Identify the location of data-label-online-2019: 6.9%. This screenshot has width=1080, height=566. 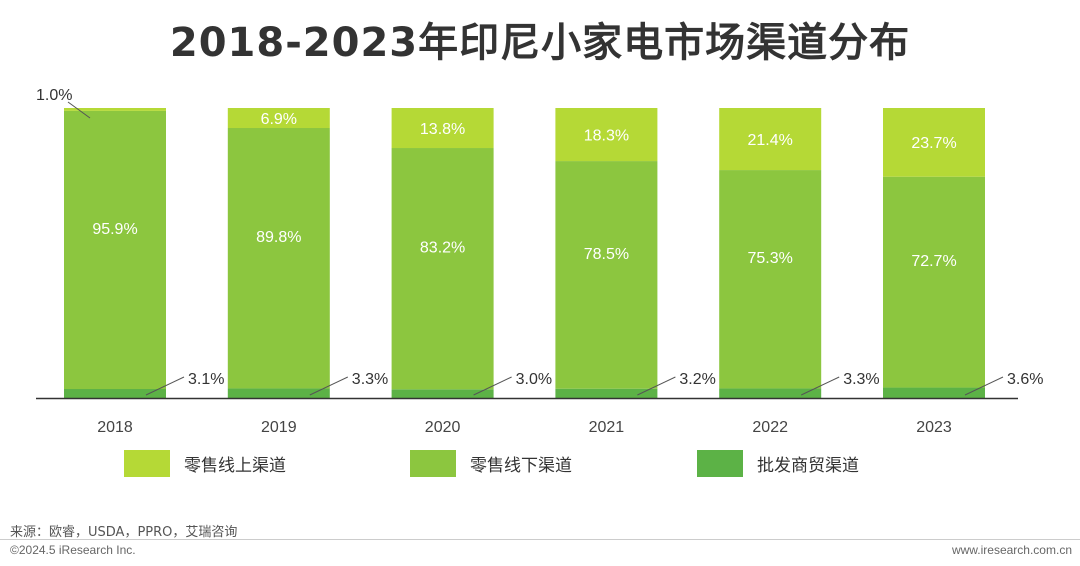
(279, 119).